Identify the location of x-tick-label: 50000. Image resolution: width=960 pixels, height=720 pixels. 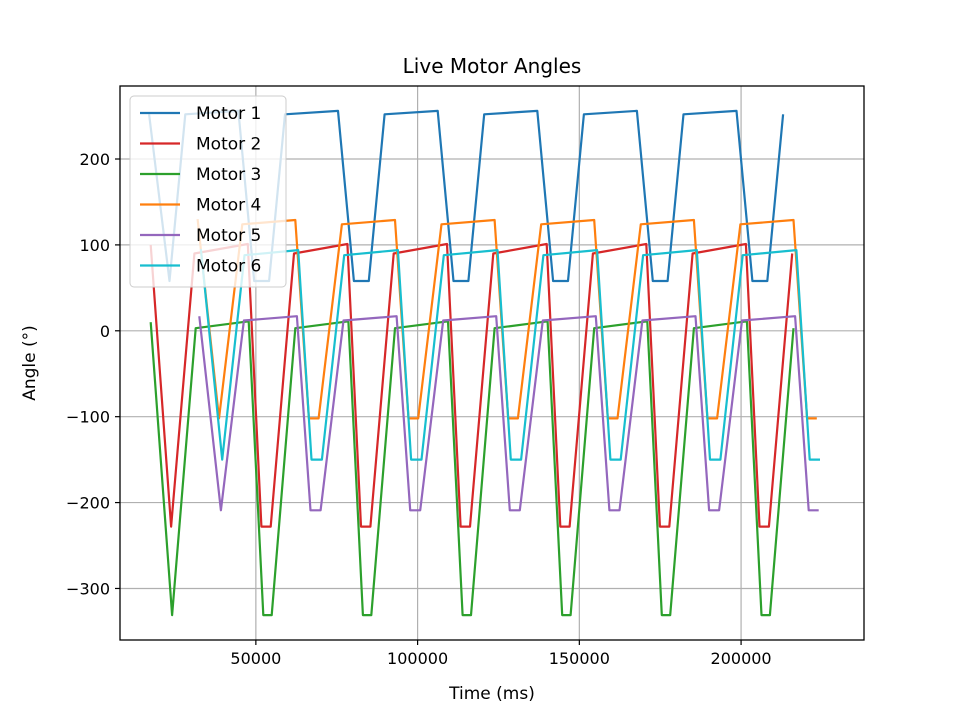
(255, 658).